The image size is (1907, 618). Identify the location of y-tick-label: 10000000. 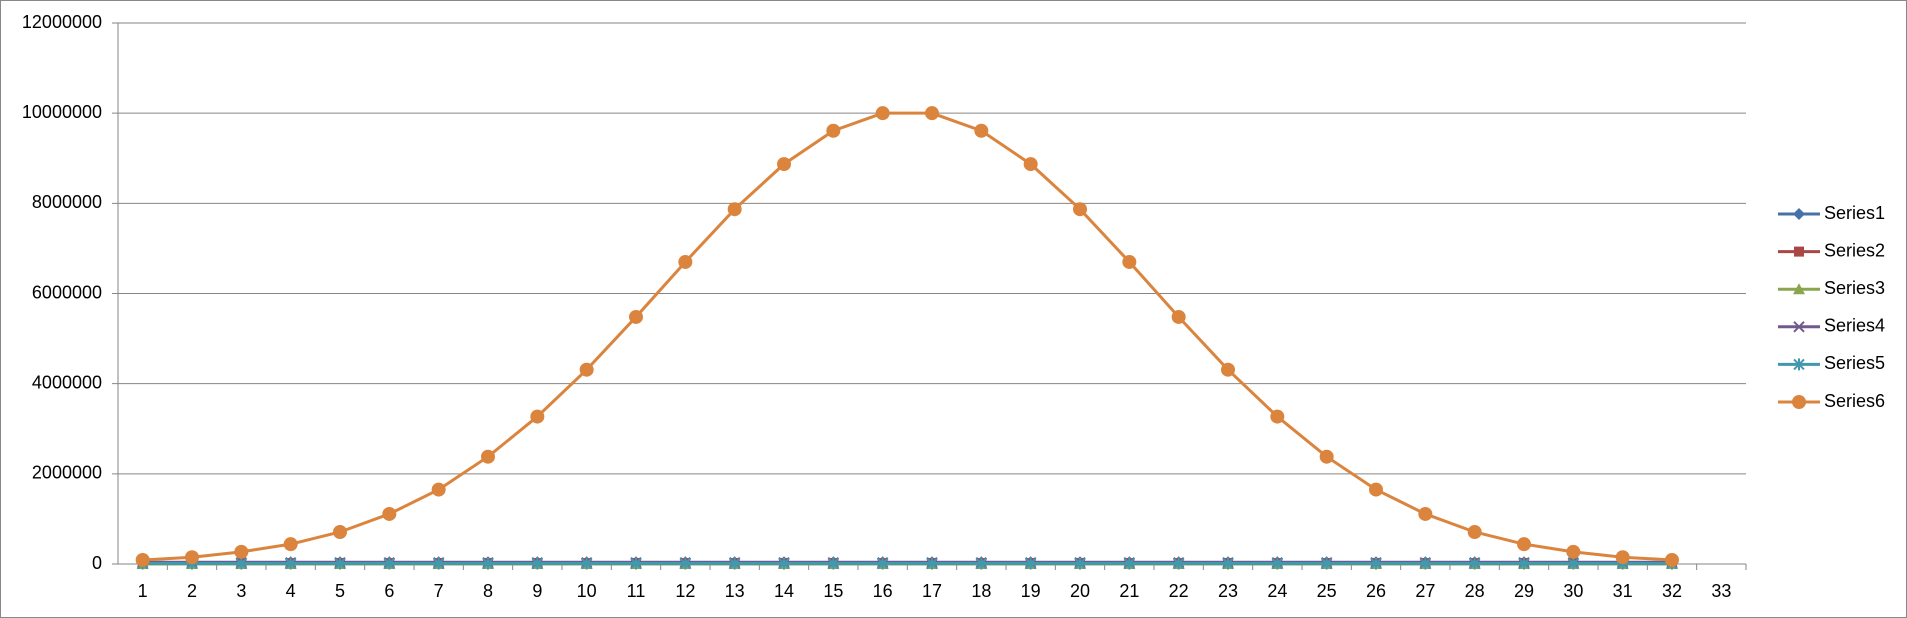
(62, 112).